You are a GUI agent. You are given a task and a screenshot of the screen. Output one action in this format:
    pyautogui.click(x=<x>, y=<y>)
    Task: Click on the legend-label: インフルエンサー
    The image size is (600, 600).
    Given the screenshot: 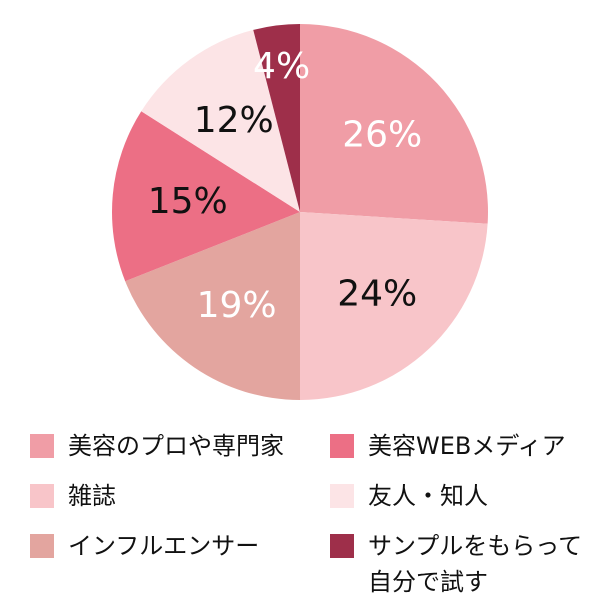 What is the action you would take?
    pyautogui.click(x=164, y=546)
    